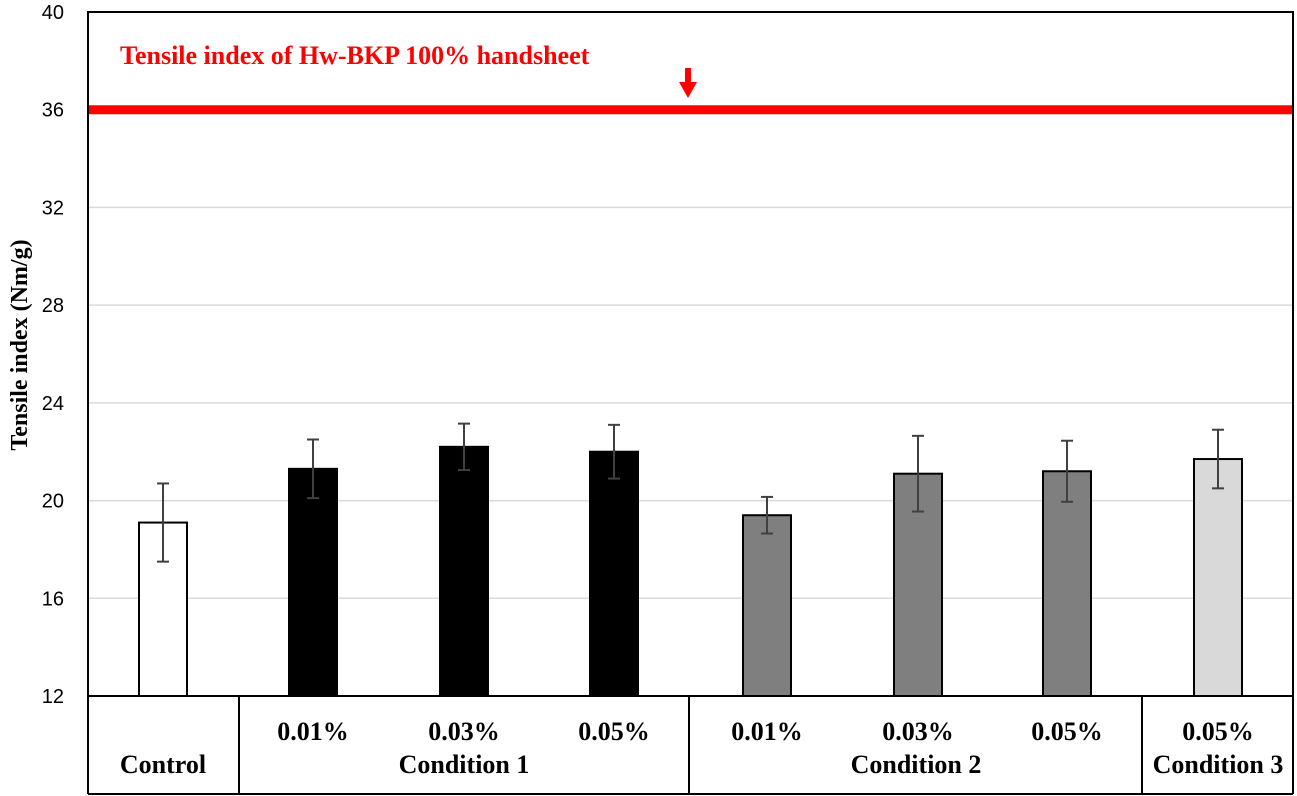 The width and height of the screenshot is (1297, 796). Describe the element at coordinates (464, 764) in the screenshot. I see `group-label: Condition 1` at that location.